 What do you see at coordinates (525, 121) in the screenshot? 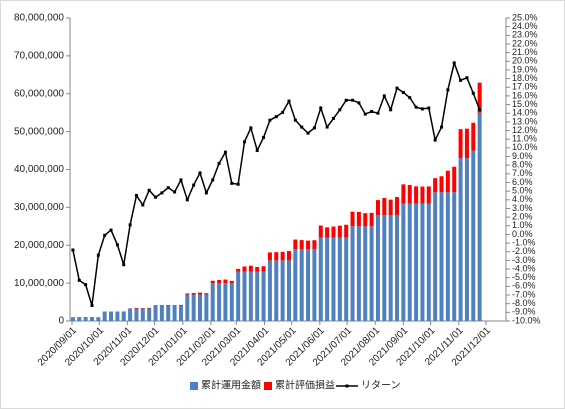
I see `y2-tick-label: 13.0%` at bounding box center [525, 121].